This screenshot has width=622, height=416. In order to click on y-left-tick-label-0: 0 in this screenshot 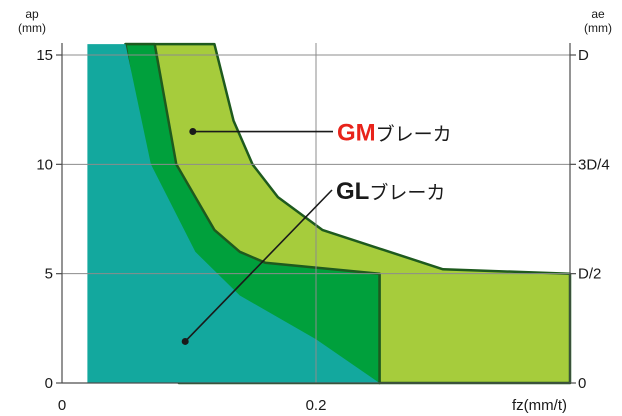, I will do `click(49, 383)`.